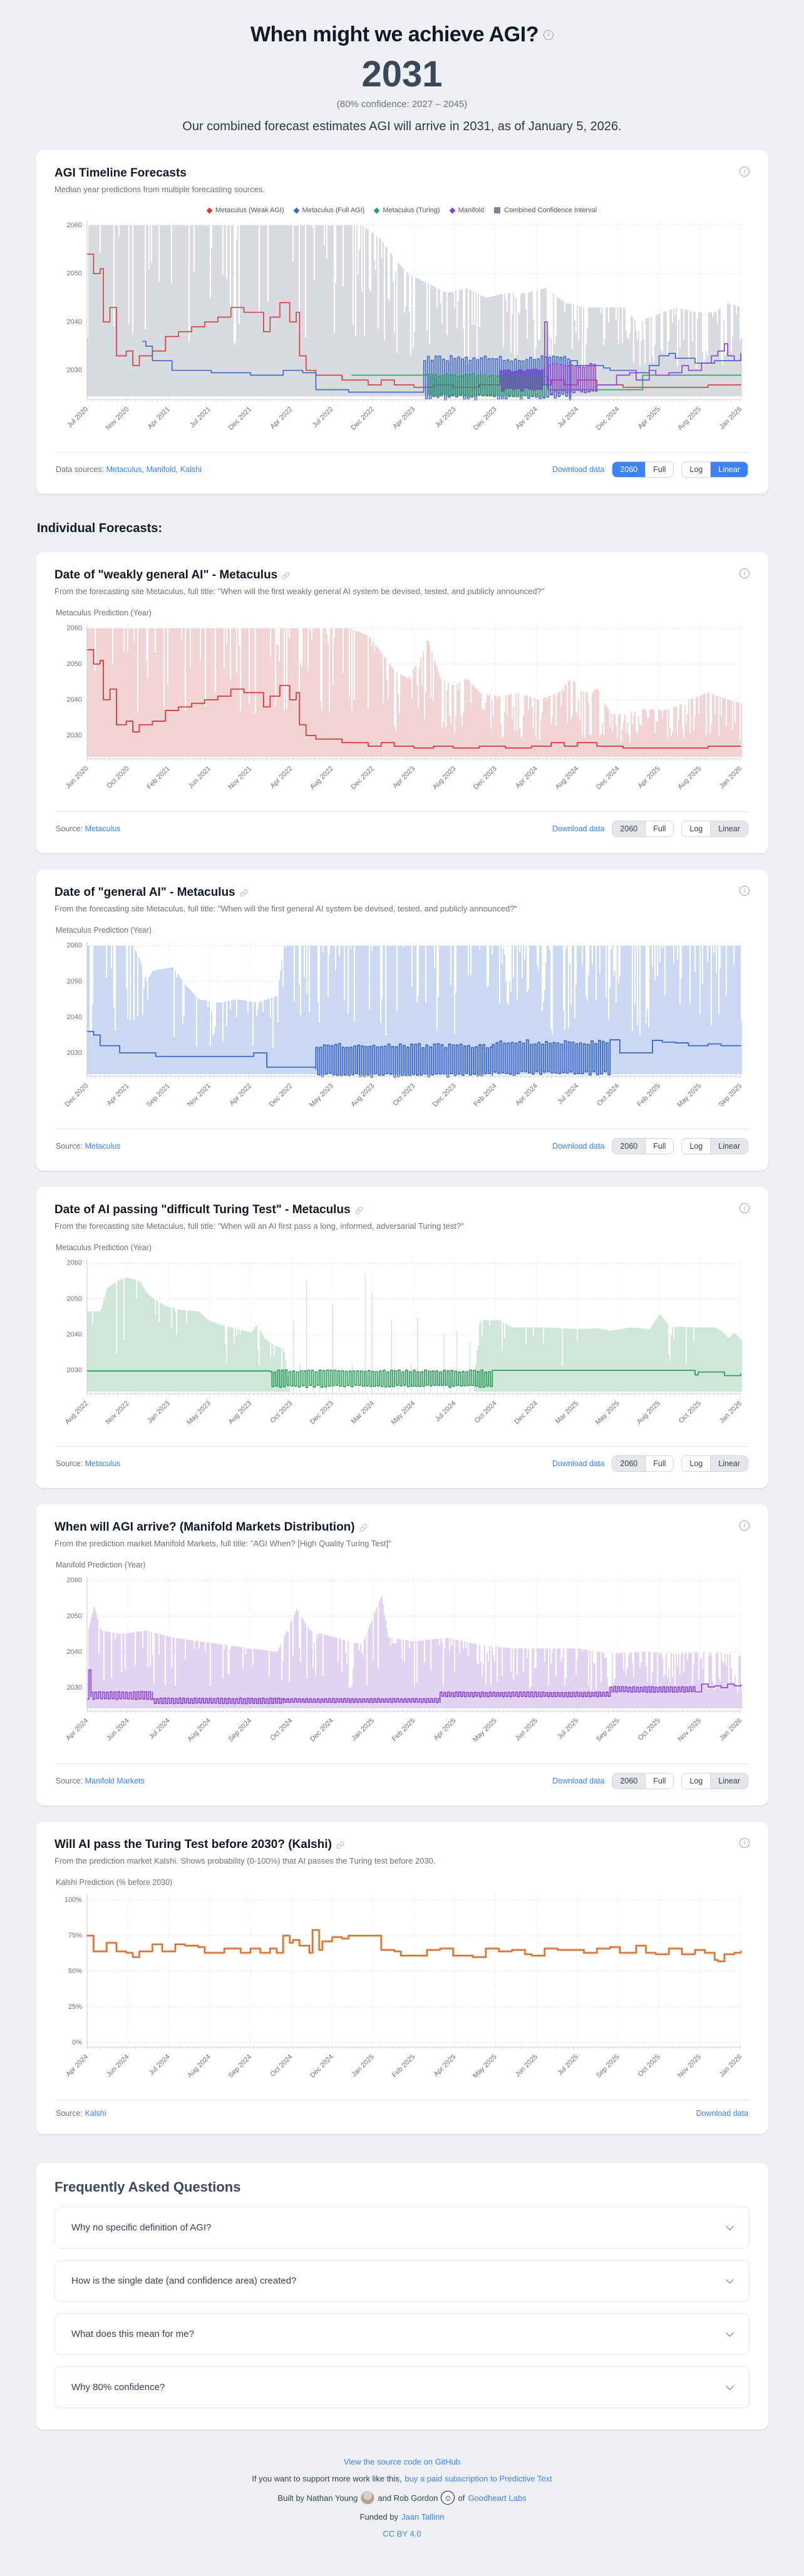  I want to click on page-title: When might we achieve AGI?, so click(394, 34).